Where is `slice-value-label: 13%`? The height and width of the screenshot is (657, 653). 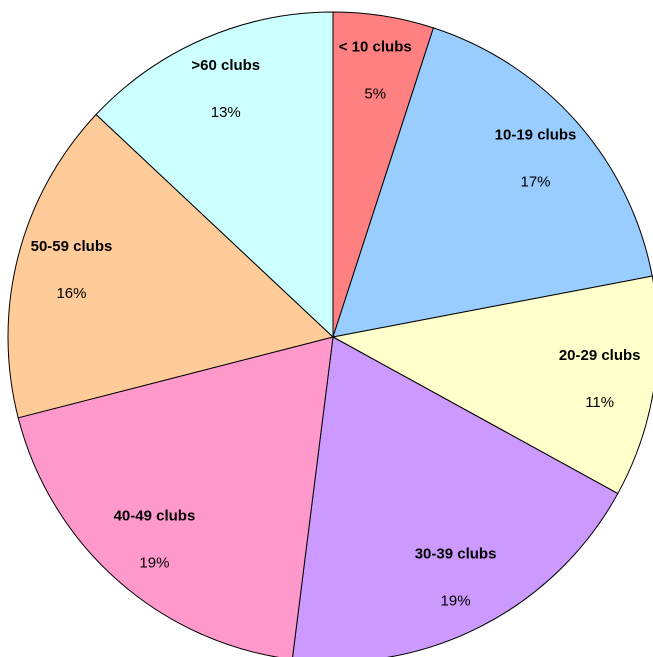 slice-value-label: 13% is located at coordinates (226, 112).